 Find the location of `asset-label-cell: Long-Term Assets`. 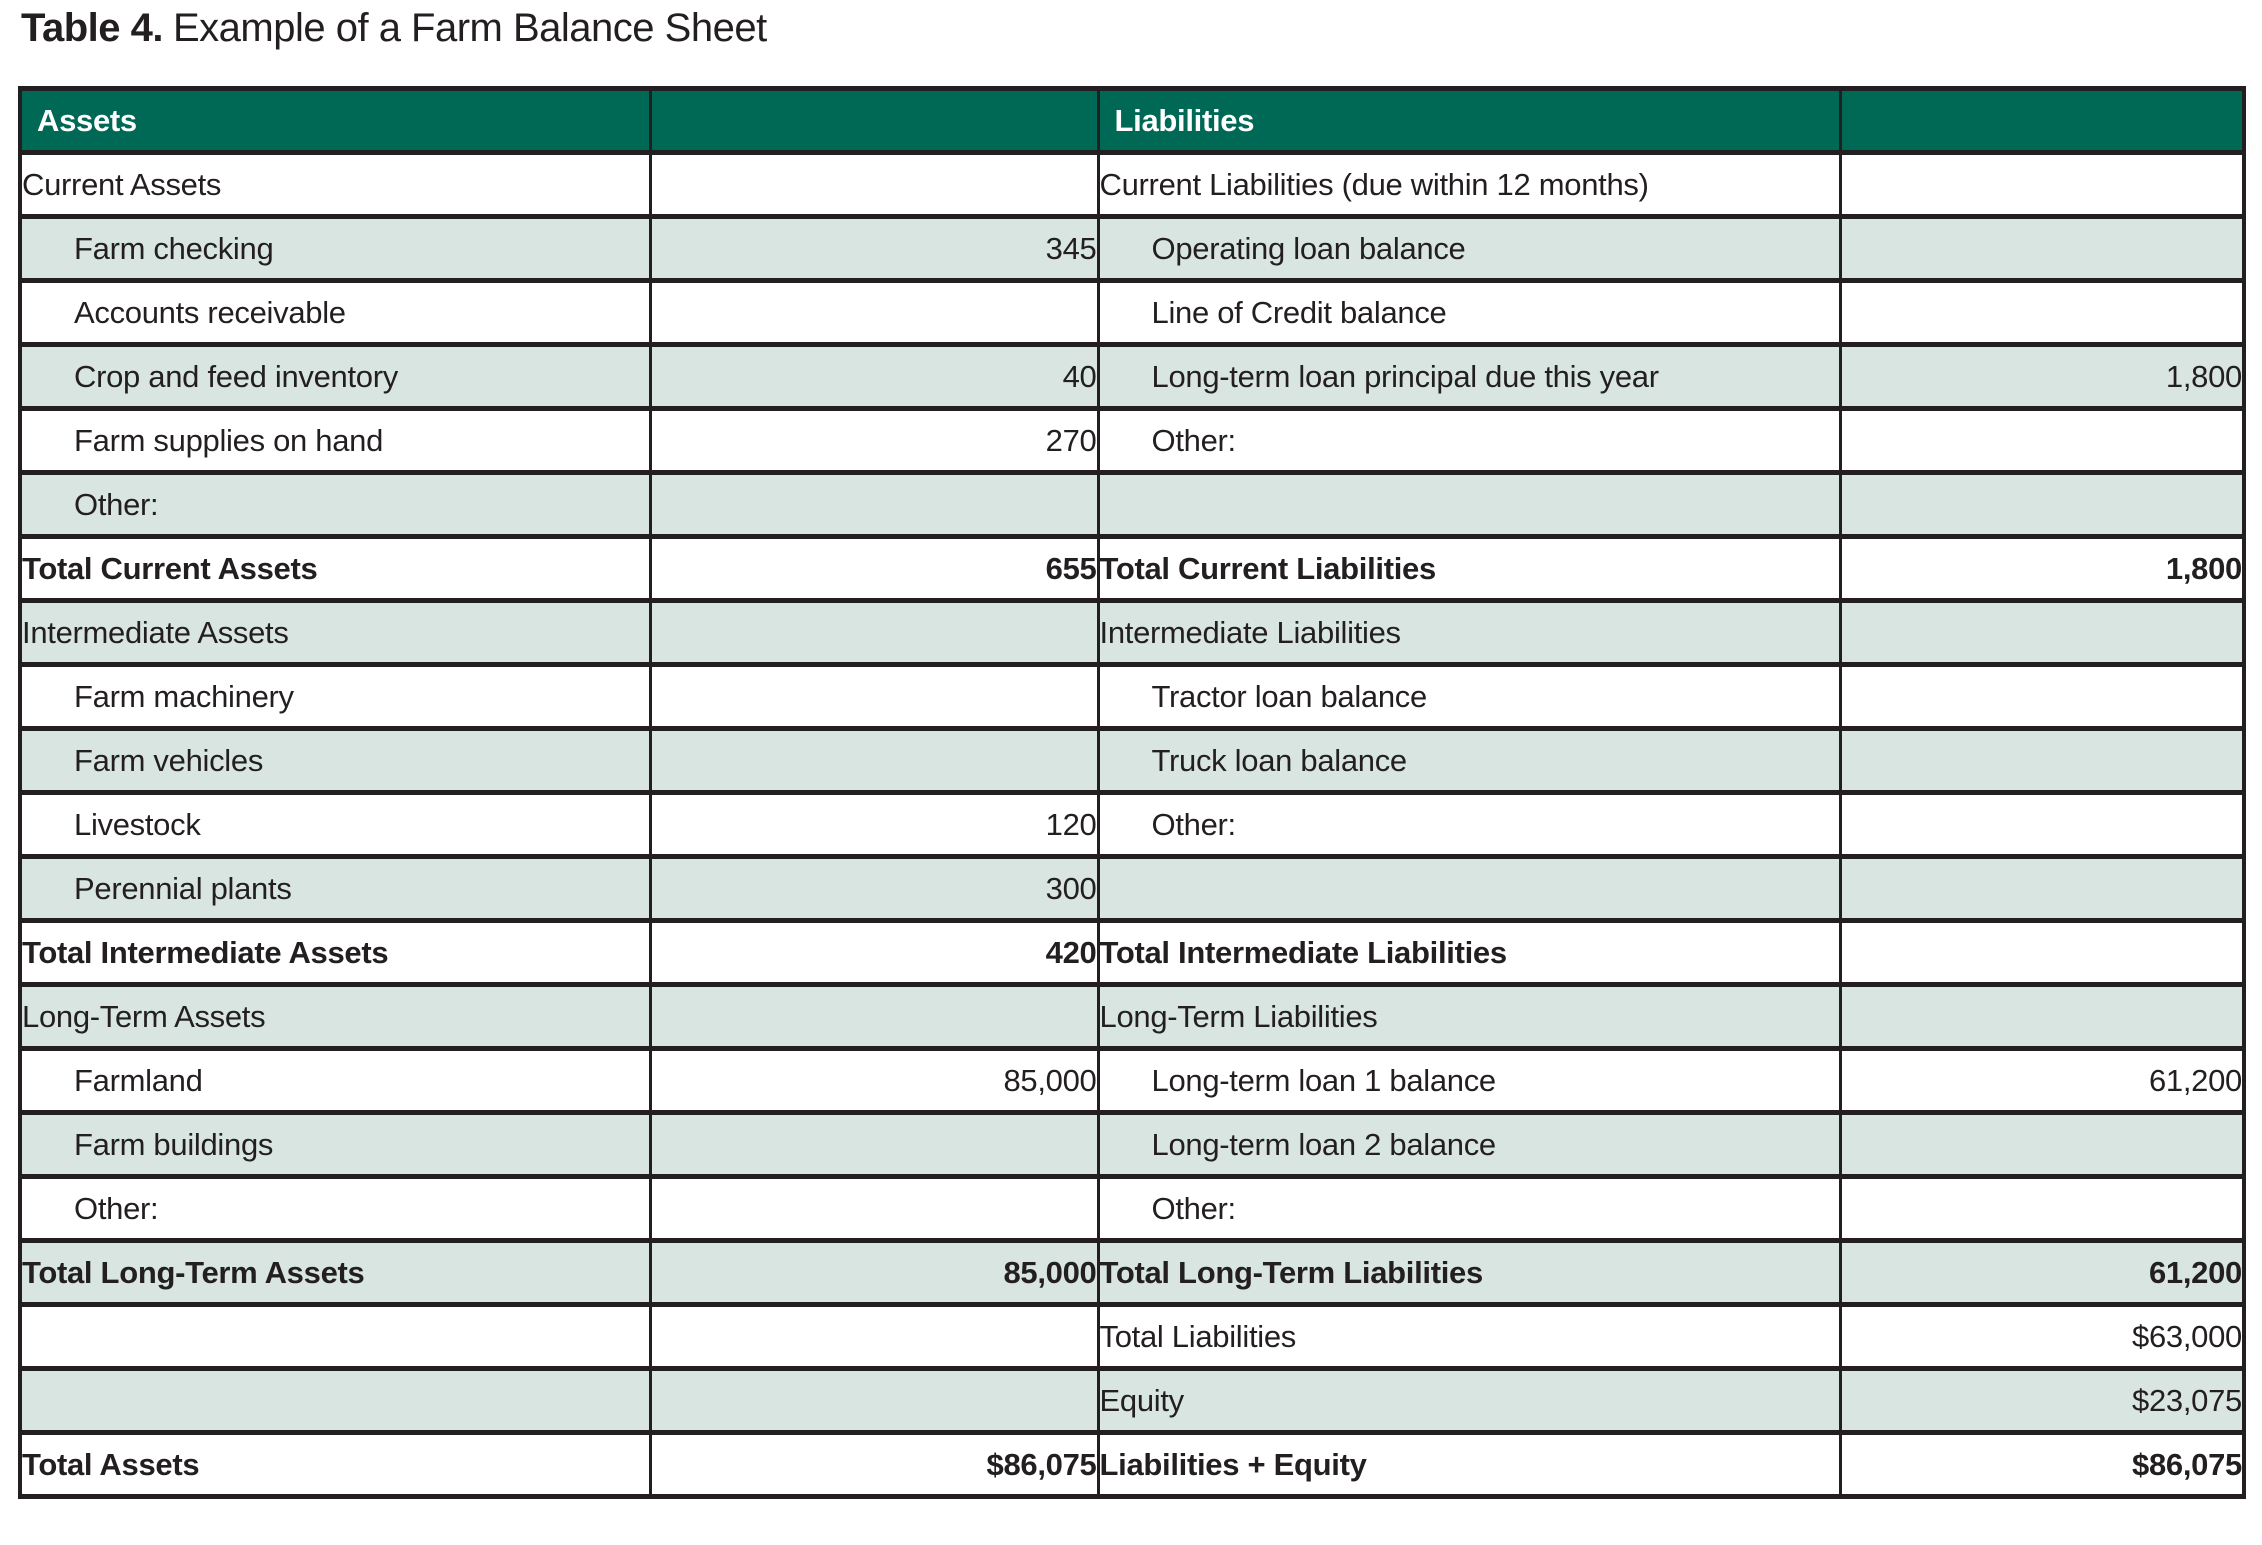

asset-label-cell: Long-Term Assets is located at coordinates (335, 1016).